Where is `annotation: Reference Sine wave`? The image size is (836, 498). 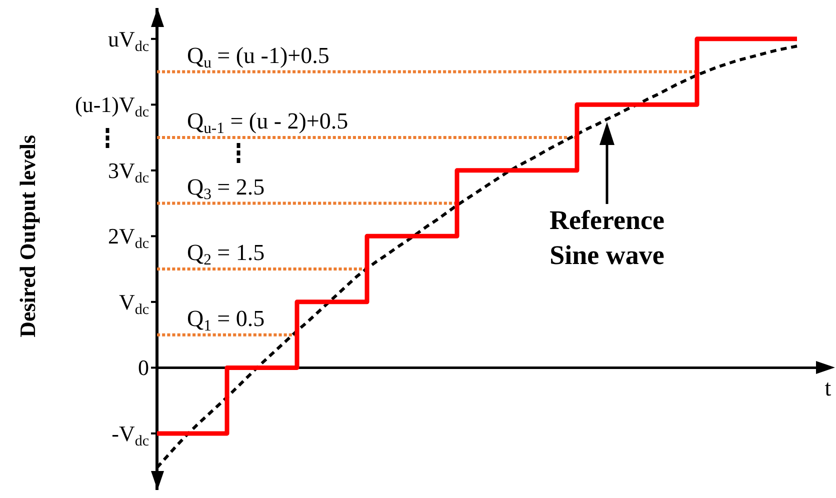 annotation: Reference Sine wave is located at coordinates (607, 237).